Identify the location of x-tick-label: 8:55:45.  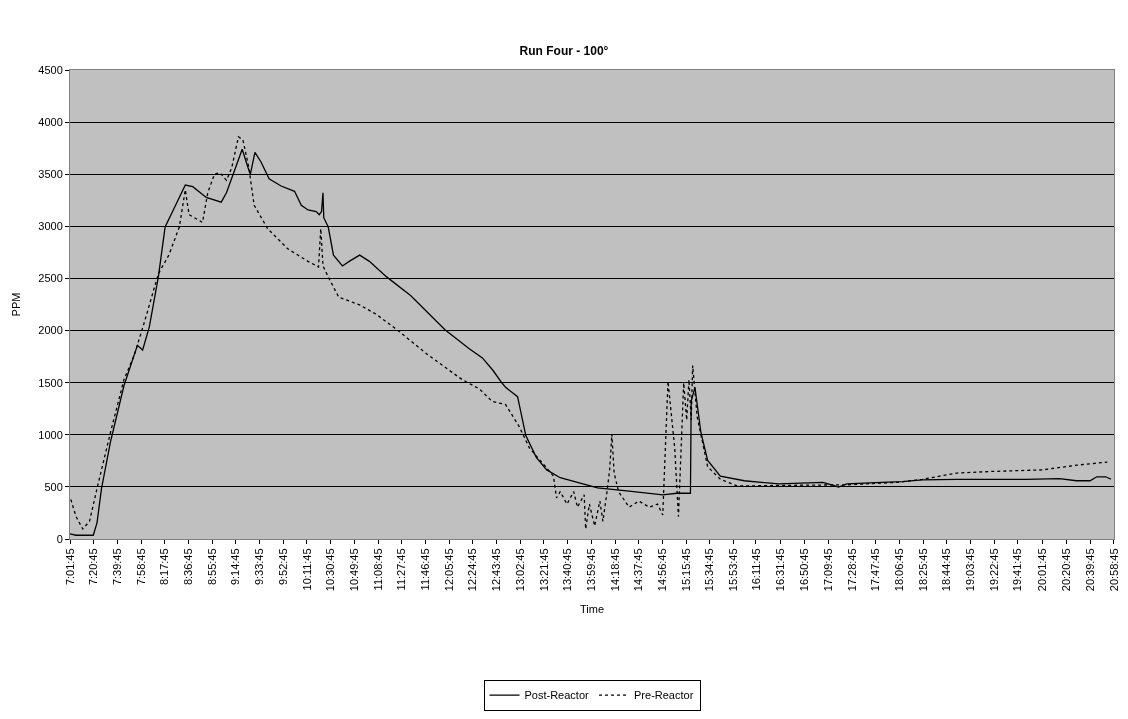
(211, 567).